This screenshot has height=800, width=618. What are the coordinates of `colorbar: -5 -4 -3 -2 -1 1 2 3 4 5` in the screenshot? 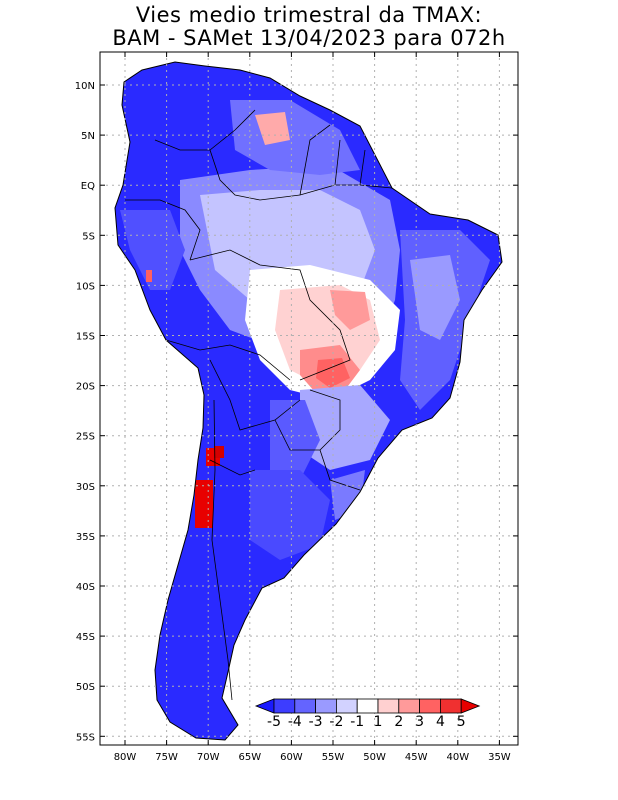 It's located at (367, 714).